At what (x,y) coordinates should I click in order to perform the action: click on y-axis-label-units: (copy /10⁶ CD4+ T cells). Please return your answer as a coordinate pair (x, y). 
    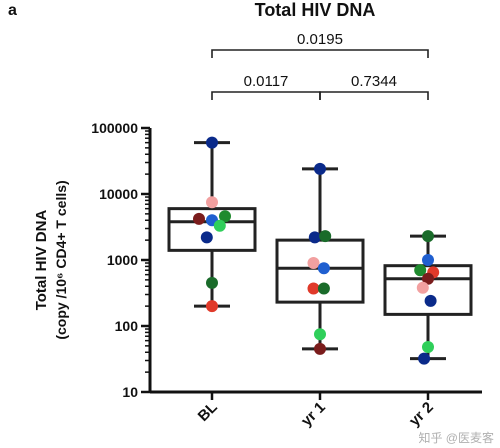
    Looking at the image, I should click on (61, 259).